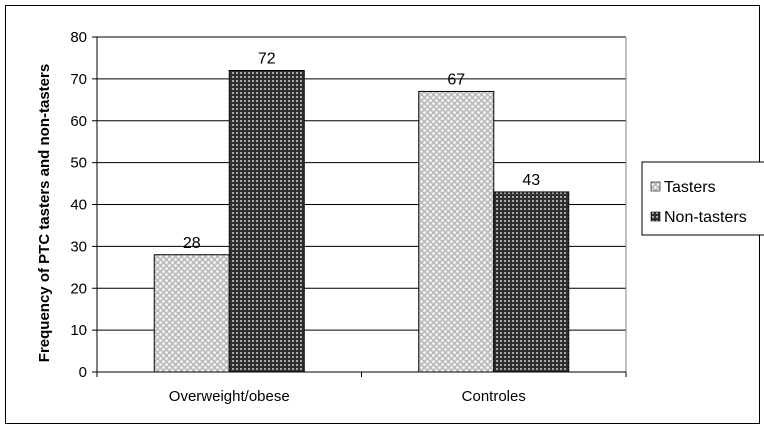  Describe the element at coordinates (267, 59) in the screenshot. I see `data-label-non-tasters-overweight-obese: 72` at that location.